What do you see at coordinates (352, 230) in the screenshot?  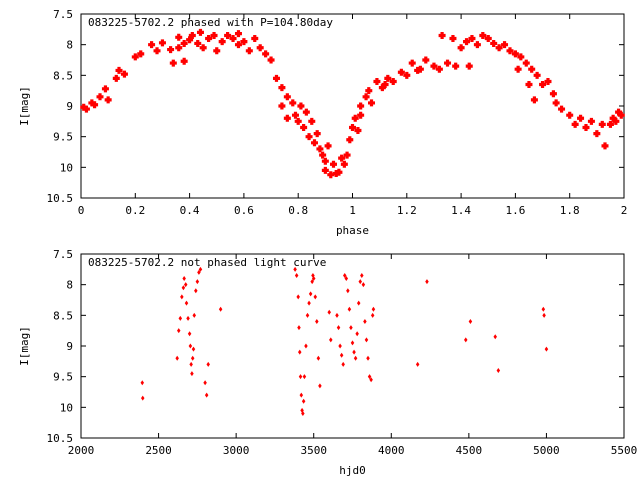 I see `x-axis-label: phase` at bounding box center [352, 230].